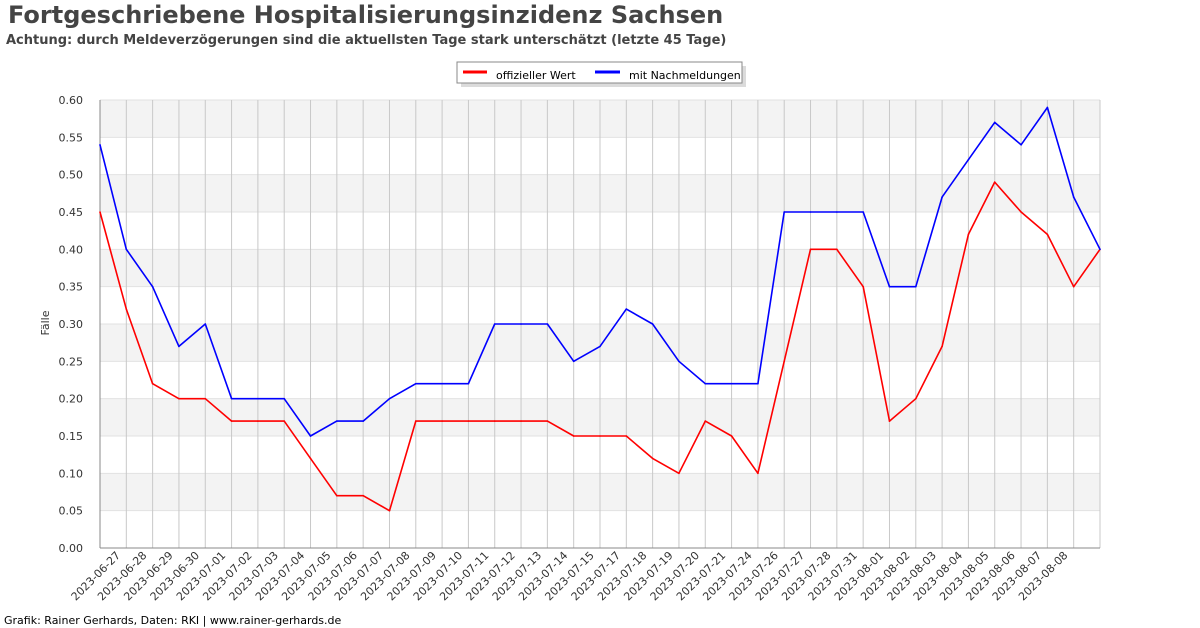  What do you see at coordinates (601, 74) in the screenshot?
I see `legend: offizieller Wert mit Nachmeldungen` at bounding box center [601, 74].